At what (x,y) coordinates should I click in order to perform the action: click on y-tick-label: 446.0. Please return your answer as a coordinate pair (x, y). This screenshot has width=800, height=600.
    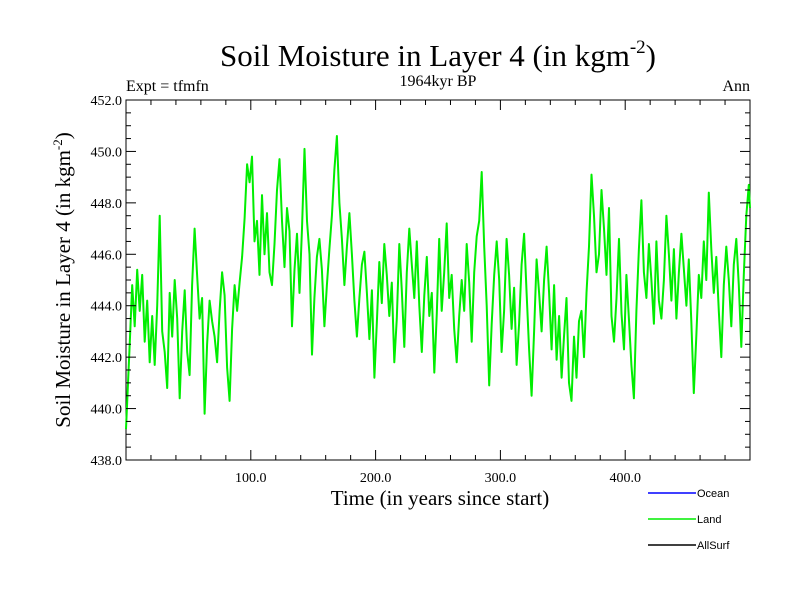
    Looking at the image, I should click on (107, 255).